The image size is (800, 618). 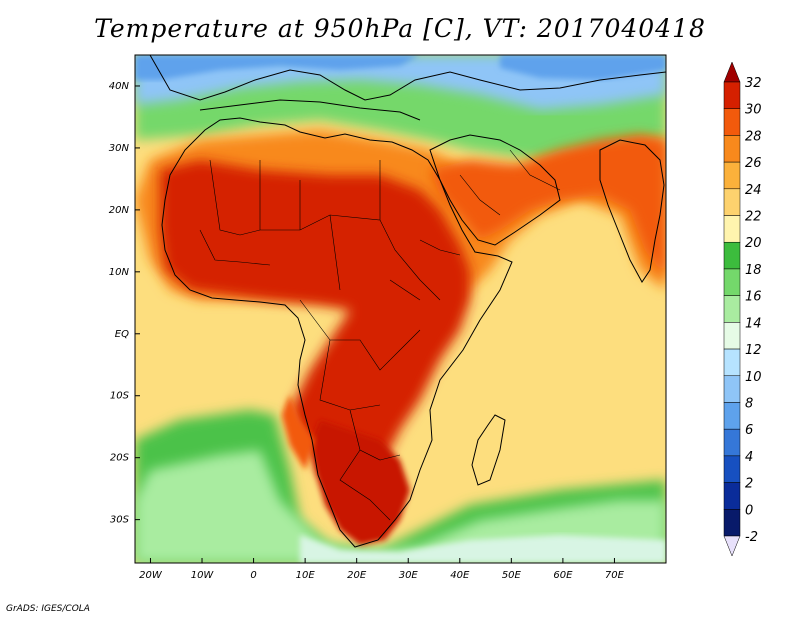 What do you see at coordinates (753, 350) in the screenshot?
I see `colorbar-label: 12` at bounding box center [753, 350].